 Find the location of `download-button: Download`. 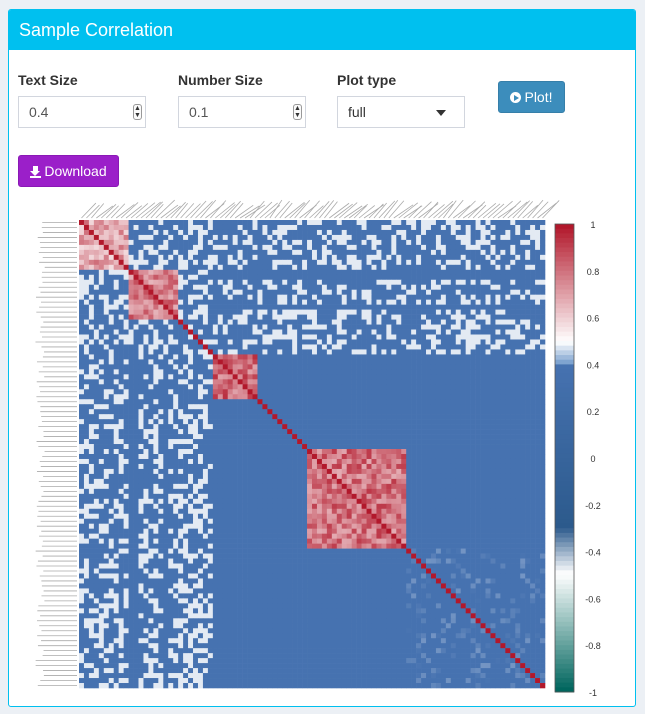

download-button: Download is located at coordinates (68, 171).